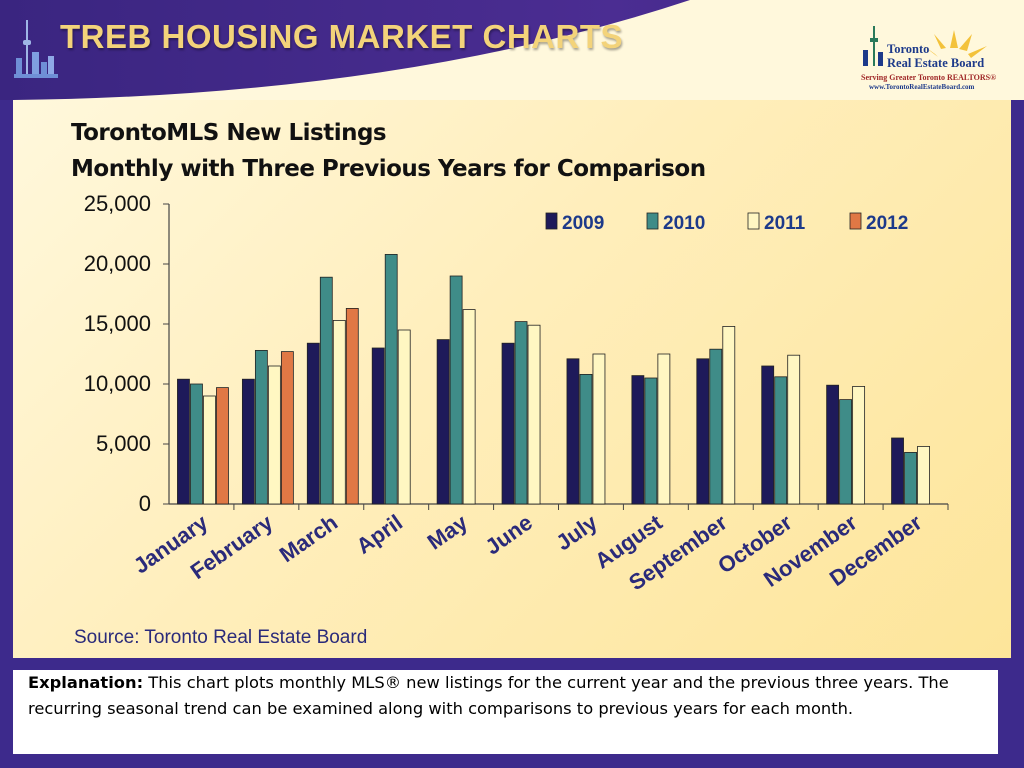 The height and width of the screenshot is (768, 1024). Describe the element at coordinates (859, 445) in the screenshot. I see `bar-2011-november` at that location.